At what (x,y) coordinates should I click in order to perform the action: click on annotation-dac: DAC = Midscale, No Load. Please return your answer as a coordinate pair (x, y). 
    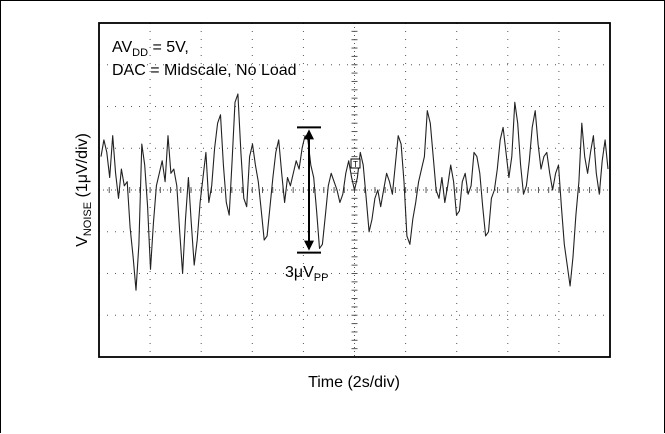
    Looking at the image, I should click on (204, 70).